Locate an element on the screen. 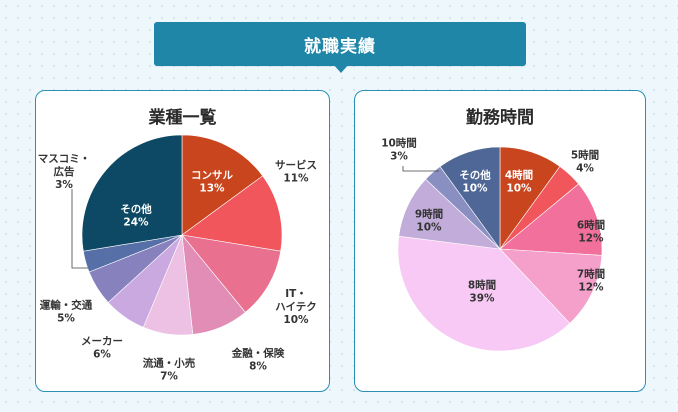 This screenshot has height=412, width=678. slice-label-0-5: メーカー 6% is located at coordinates (102, 348).